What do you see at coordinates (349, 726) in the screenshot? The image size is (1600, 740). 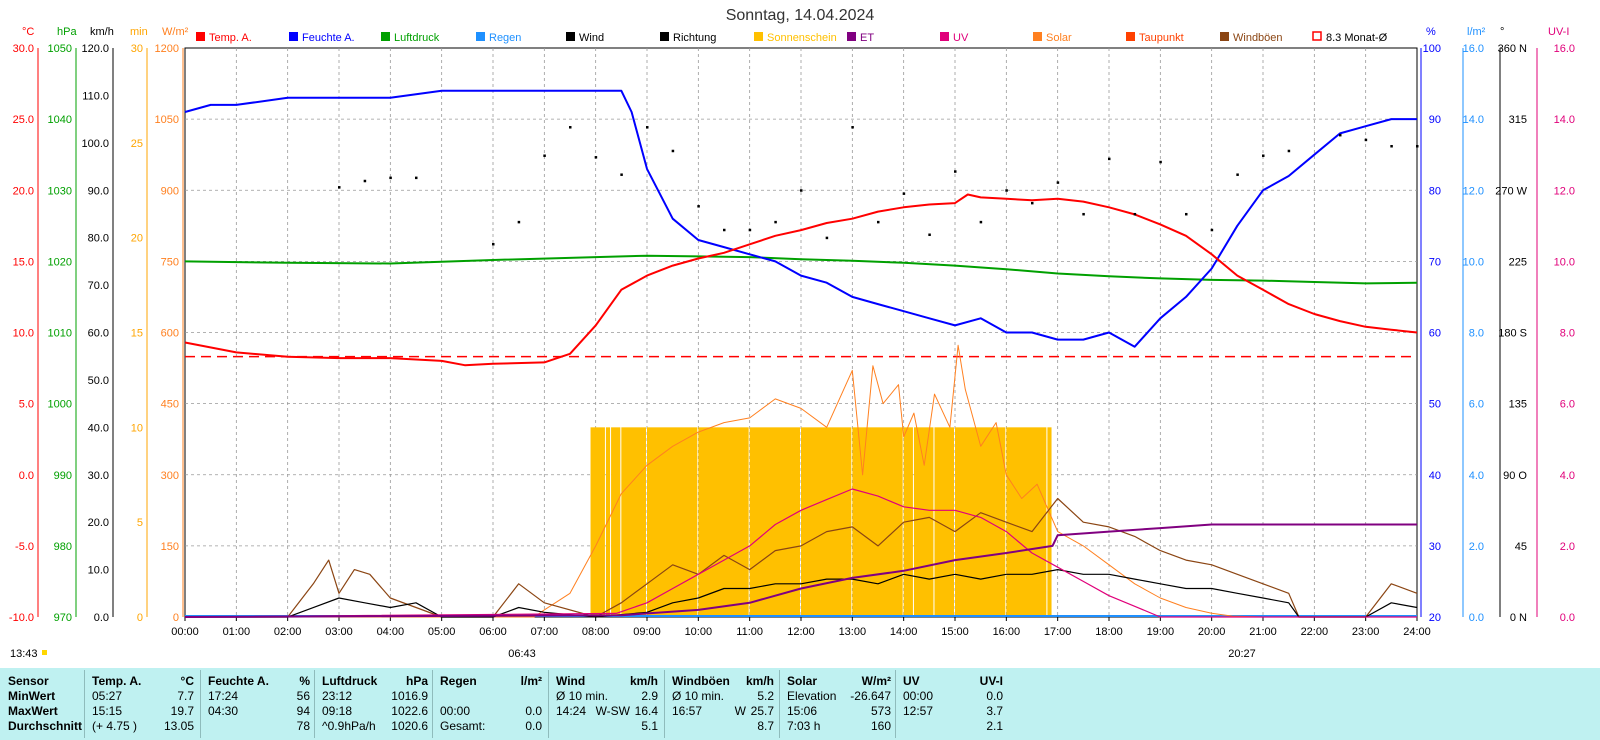 I see `avg-note: ^0.9hPa/h` at bounding box center [349, 726].